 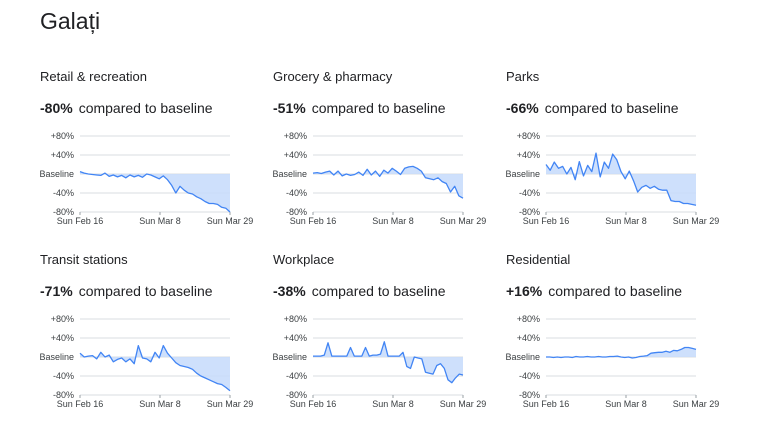 I want to click on chart-title: Retail & recreation, so click(x=93, y=76).